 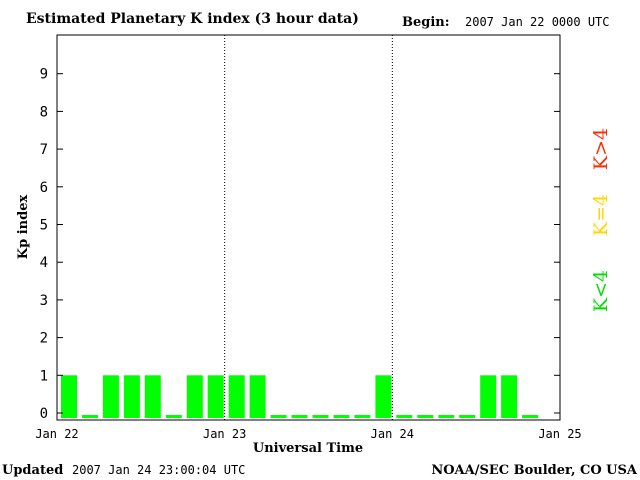 I want to click on legend-k-greater-4: K>4, so click(x=601, y=149).